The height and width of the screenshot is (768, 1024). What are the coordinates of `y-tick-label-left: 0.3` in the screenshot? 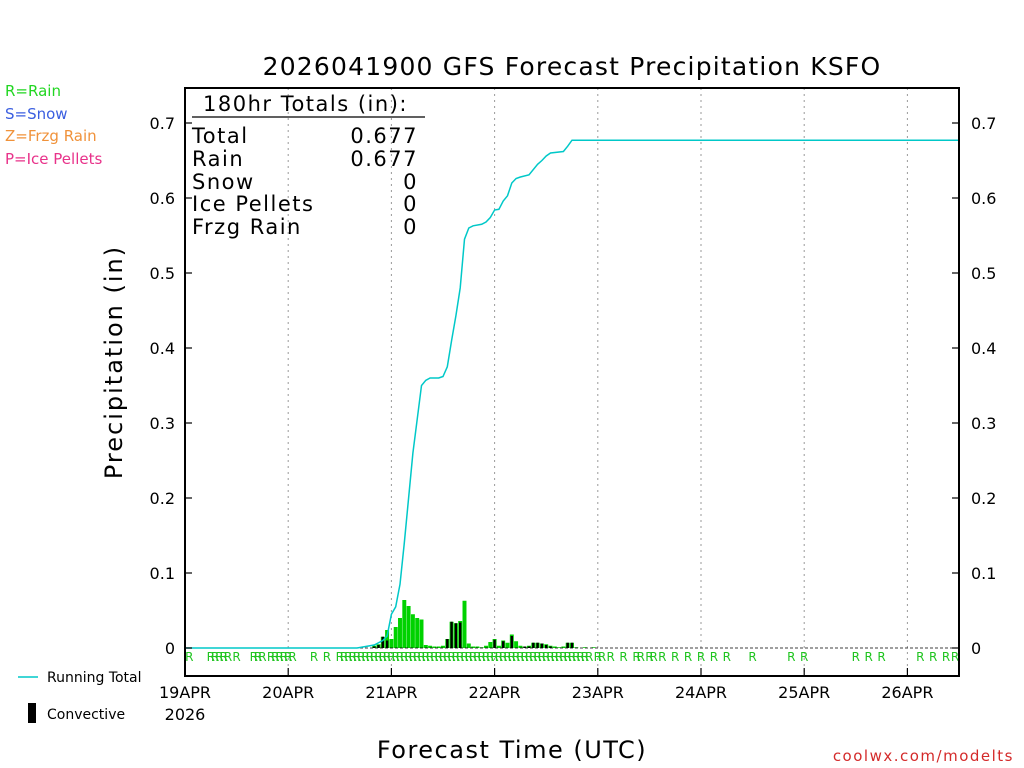 It's located at (162, 423).